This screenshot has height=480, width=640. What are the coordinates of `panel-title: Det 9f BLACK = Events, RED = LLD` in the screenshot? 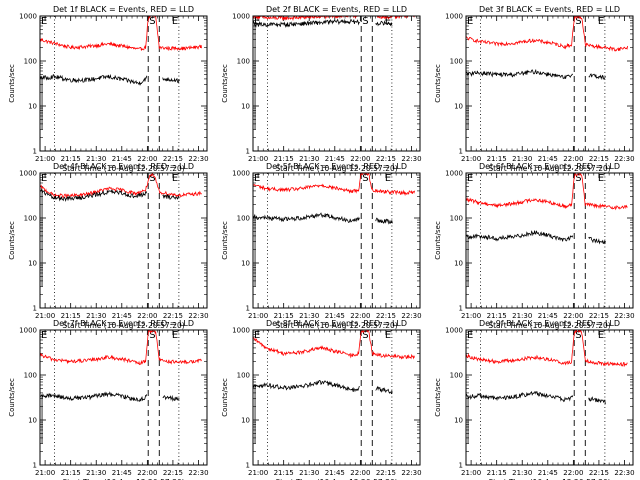 It's located at (549, 323).